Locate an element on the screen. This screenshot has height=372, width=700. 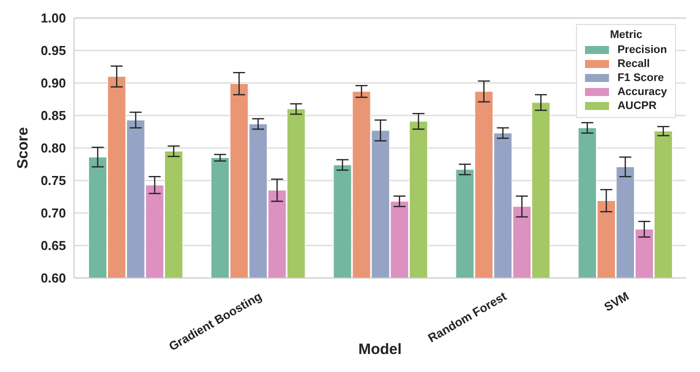
y-tick-label: 0.65 is located at coordinates (53, 246).